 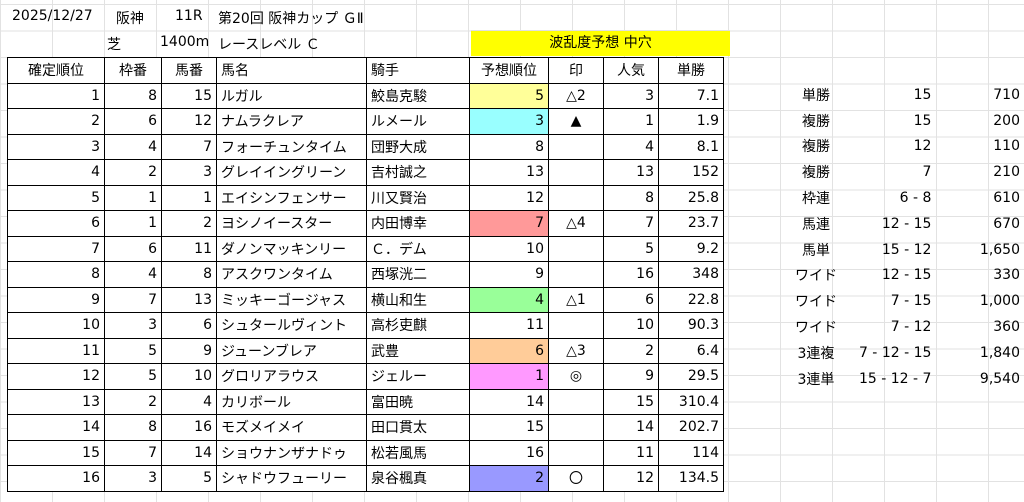 What do you see at coordinates (816, 353) in the screenshot?
I see `payout-type: 3連複` at bounding box center [816, 353].